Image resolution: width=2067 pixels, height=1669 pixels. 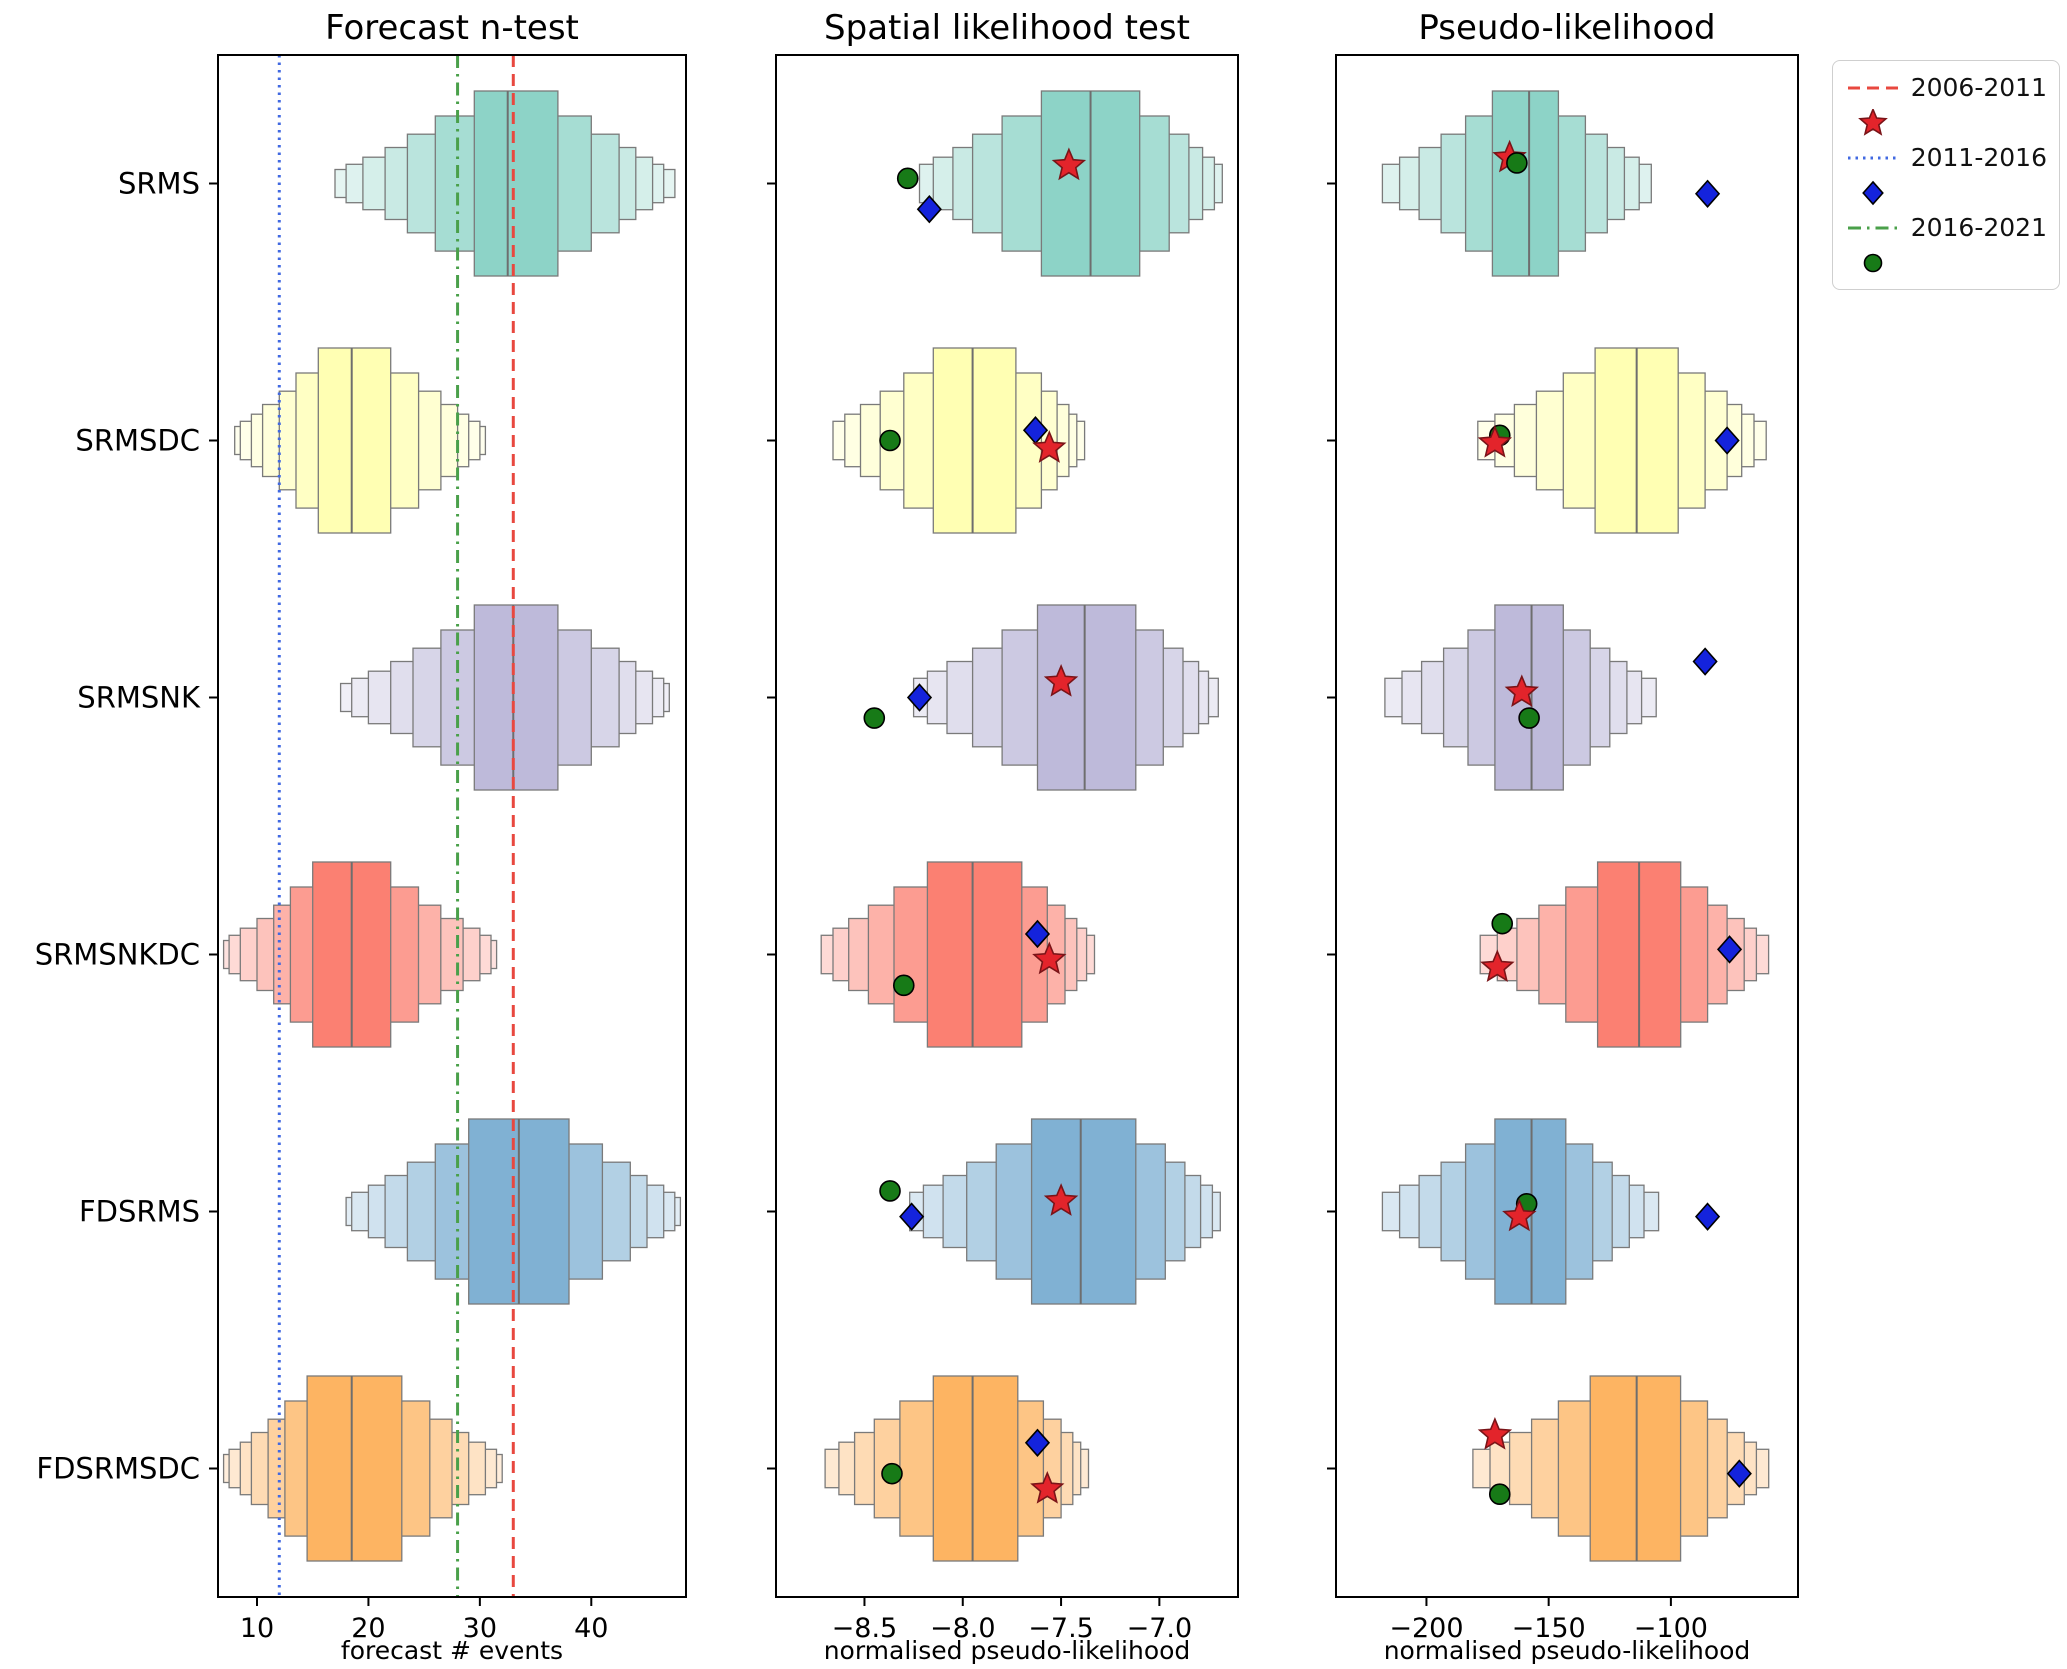 What do you see at coordinates (1946, 175) in the screenshot?
I see `legend: 2006-2011 2011-2016 2016-2021` at bounding box center [1946, 175].